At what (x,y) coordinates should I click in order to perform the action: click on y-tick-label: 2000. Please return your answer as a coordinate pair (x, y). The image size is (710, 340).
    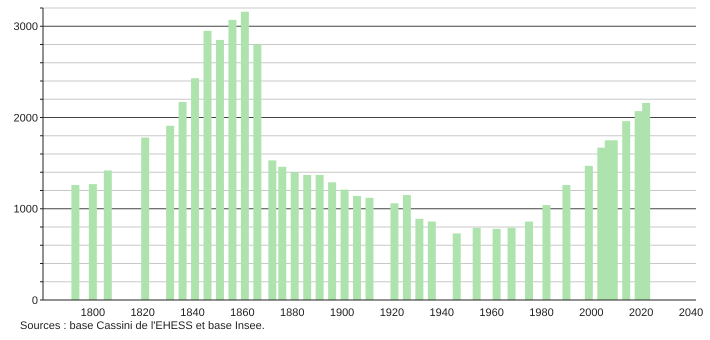
    Looking at the image, I should click on (26, 118).